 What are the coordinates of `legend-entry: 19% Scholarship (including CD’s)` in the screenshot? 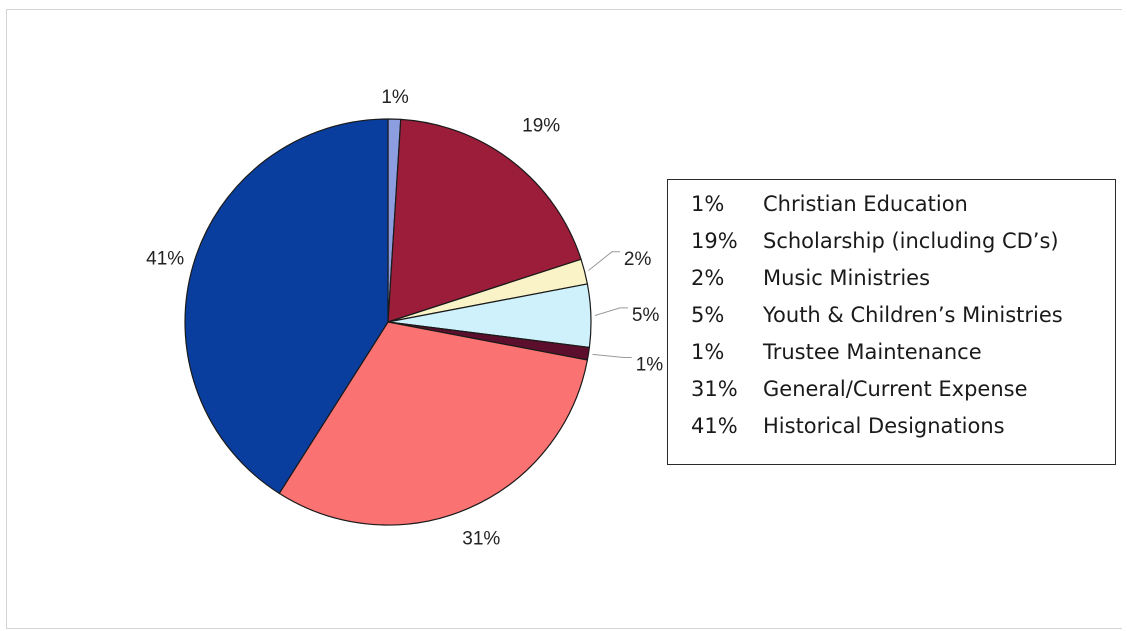 It's located at (891, 247).